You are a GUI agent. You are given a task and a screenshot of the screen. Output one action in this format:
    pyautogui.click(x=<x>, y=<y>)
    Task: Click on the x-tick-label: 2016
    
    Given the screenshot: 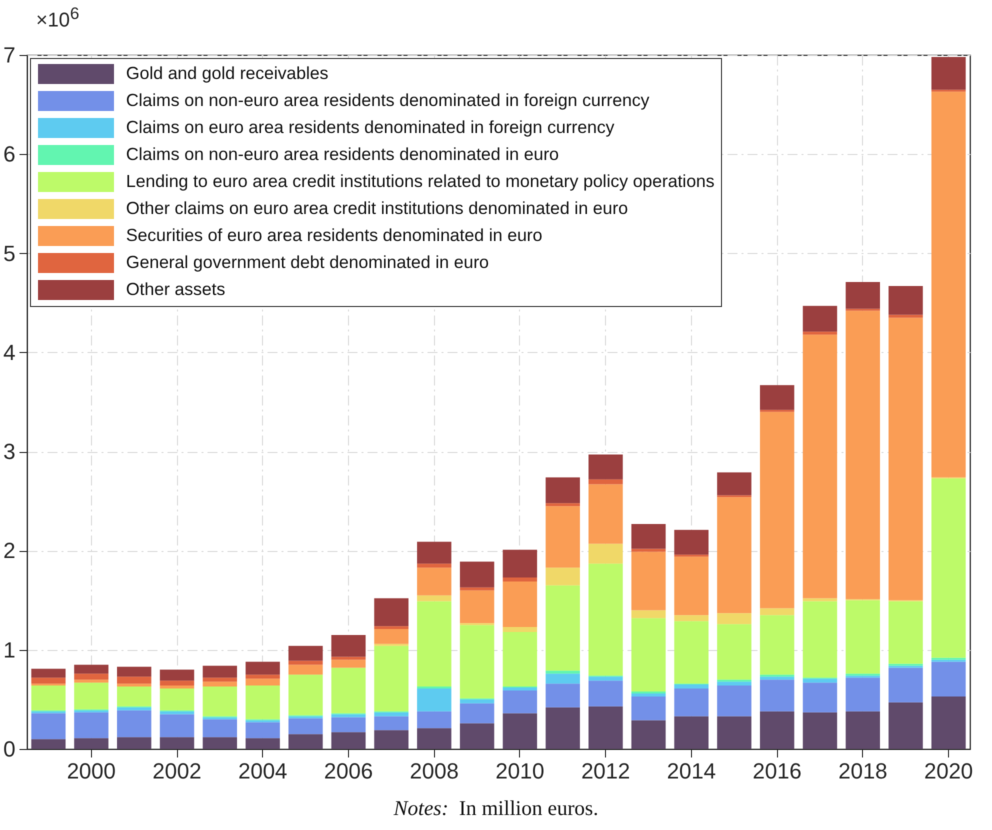 What is the action you would take?
    pyautogui.click(x=777, y=771)
    